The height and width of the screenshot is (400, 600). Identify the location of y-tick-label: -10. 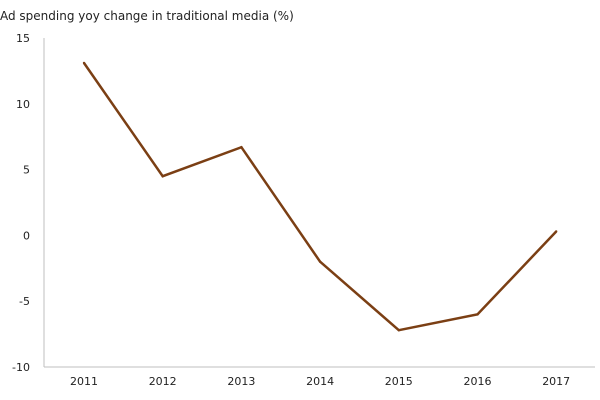
(21, 367).